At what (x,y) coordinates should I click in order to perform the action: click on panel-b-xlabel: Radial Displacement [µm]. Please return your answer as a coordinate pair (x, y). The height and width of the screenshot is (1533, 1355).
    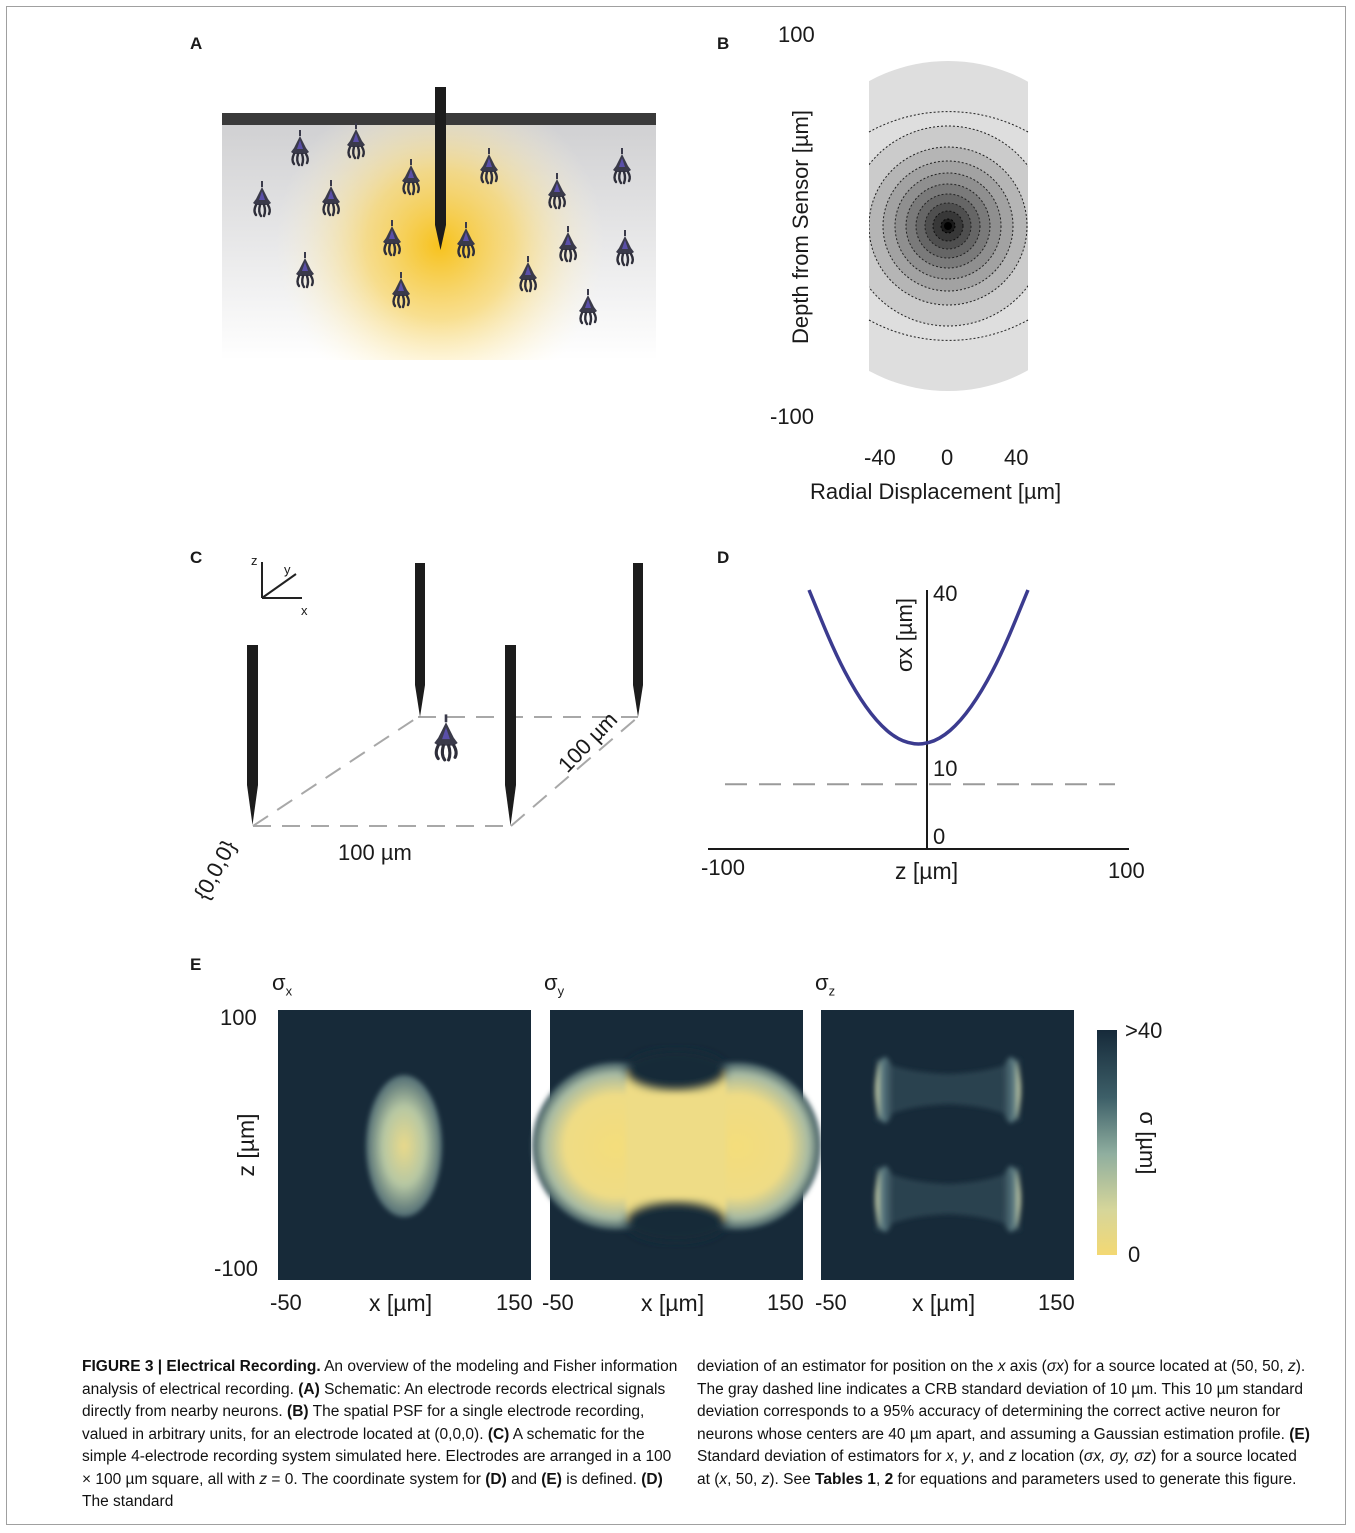
    Looking at the image, I should click on (936, 491).